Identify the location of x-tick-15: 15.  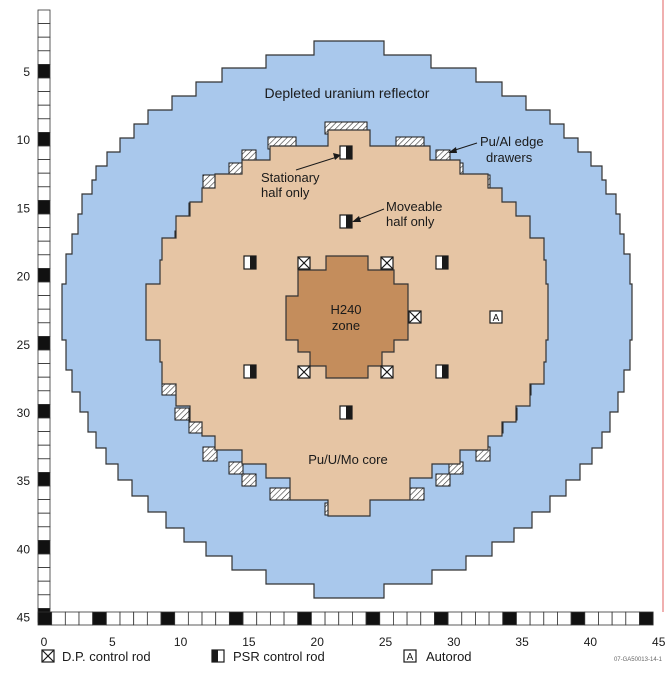
(249, 642).